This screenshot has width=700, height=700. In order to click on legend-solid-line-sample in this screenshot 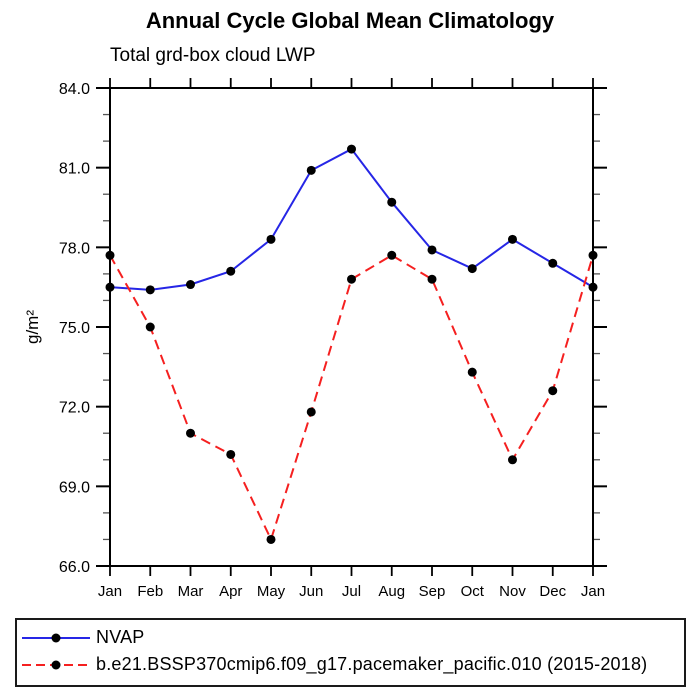, I will do `click(56, 637)`.